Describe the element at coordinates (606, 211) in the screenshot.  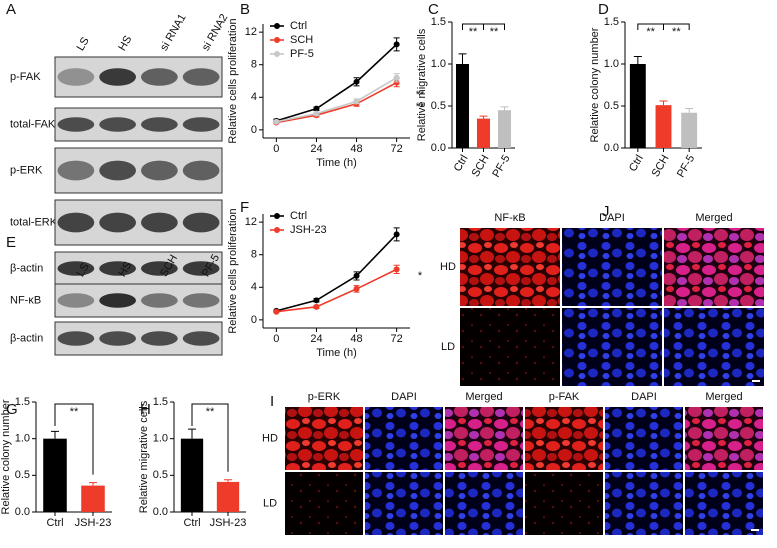
I see `panel-label: J` at that location.